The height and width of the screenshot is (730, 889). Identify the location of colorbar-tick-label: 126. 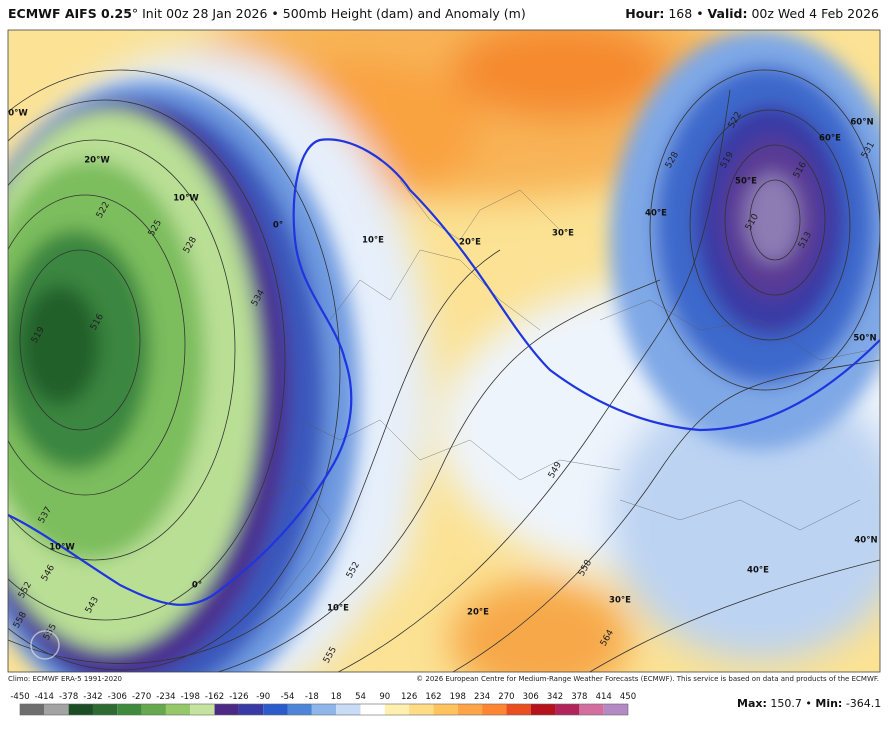
(409, 697).